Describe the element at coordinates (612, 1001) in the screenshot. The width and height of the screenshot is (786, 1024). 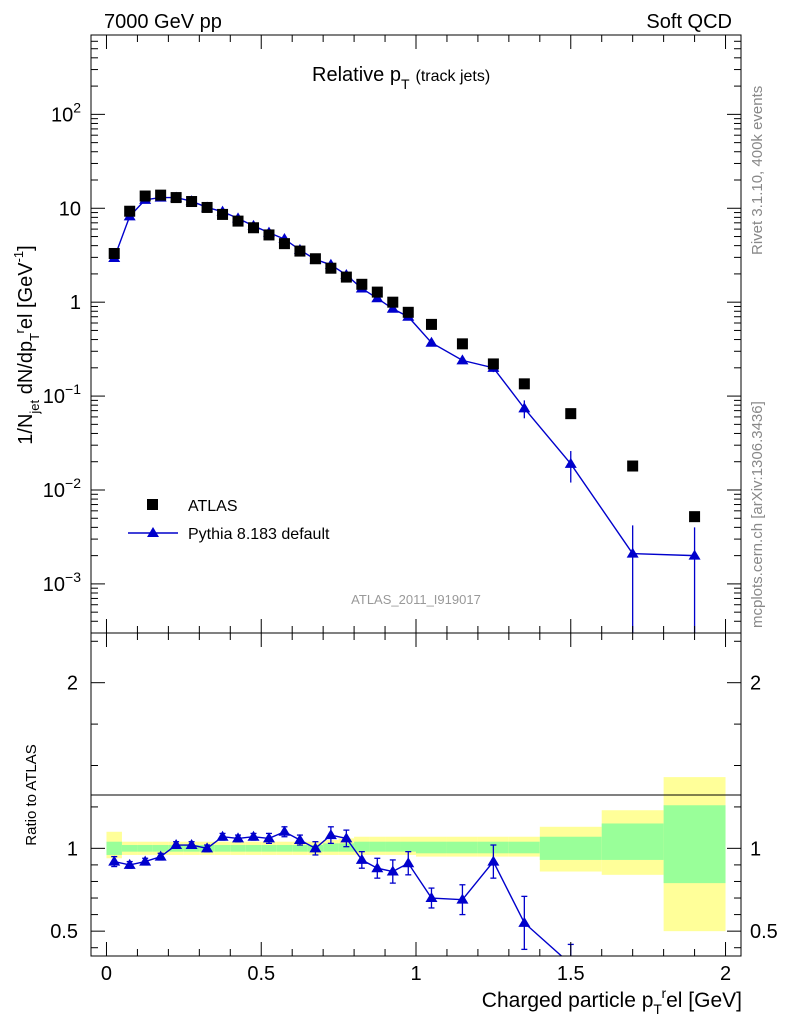
I see `x-axis-label: Charged particle pTrel [GeV]` at that location.